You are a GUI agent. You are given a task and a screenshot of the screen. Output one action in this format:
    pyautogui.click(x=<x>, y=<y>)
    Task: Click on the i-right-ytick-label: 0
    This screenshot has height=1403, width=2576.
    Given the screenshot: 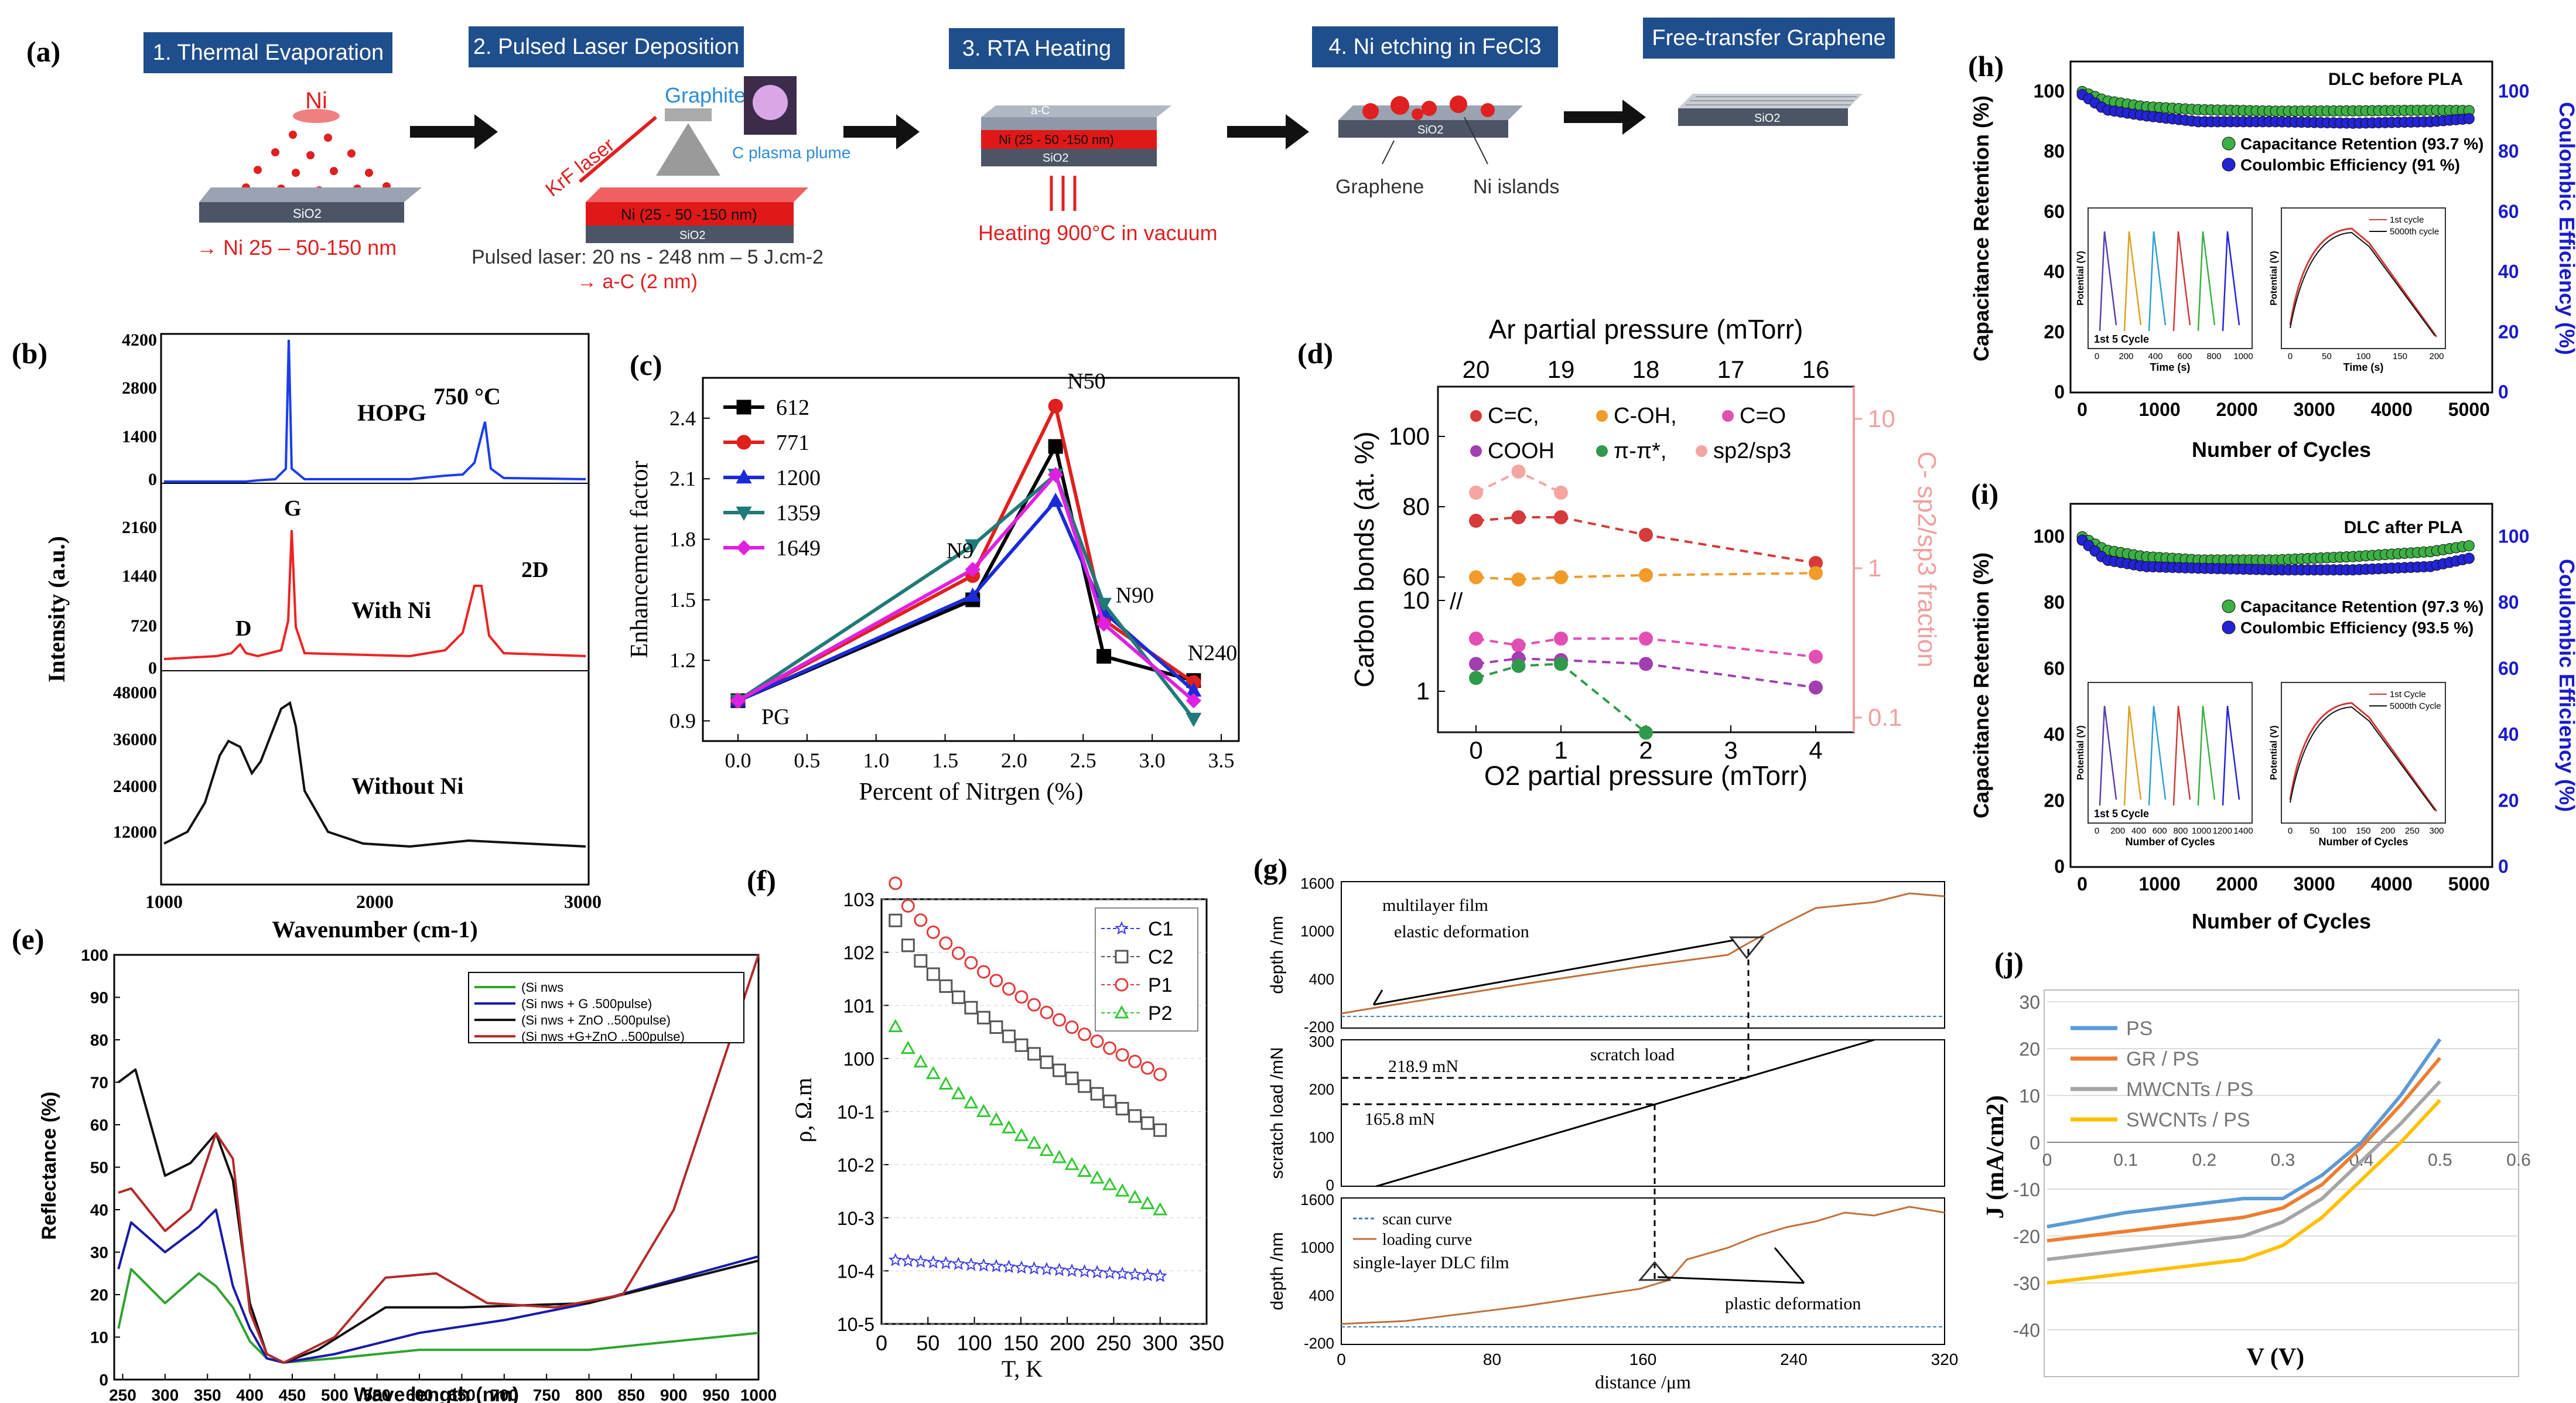 What is the action you would take?
    pyautogui.click(x=2503, y=866)
    